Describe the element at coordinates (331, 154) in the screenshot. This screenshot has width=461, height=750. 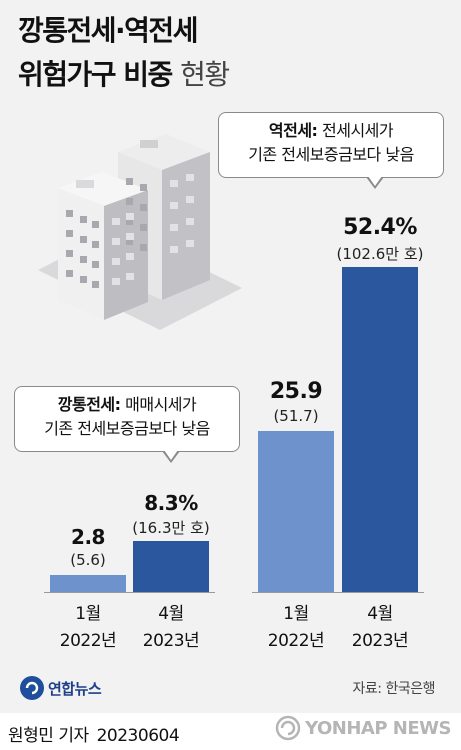
I see `callout-reverse-text-2: 기존 전세보증금보다 낮음` at that location.